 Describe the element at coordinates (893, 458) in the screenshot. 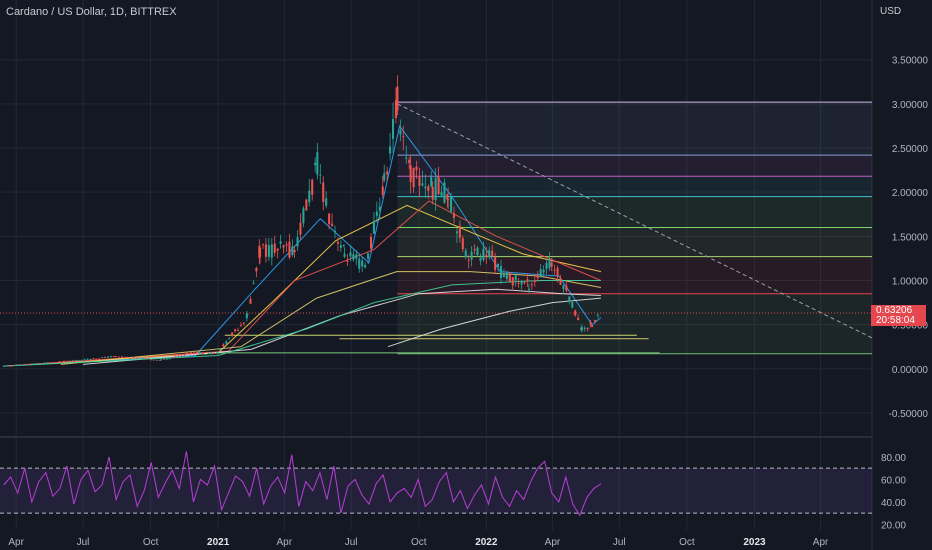

I see `rsi-tick-label: 80.00` at that location.